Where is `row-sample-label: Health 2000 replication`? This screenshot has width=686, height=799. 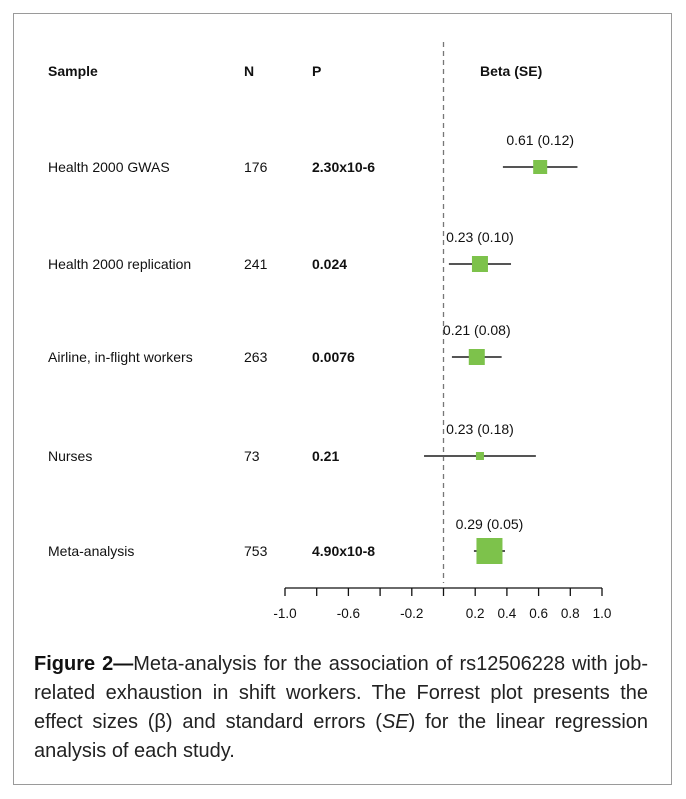
row-sample-label: Health 2000 replication is located at coordinates (119, 264).